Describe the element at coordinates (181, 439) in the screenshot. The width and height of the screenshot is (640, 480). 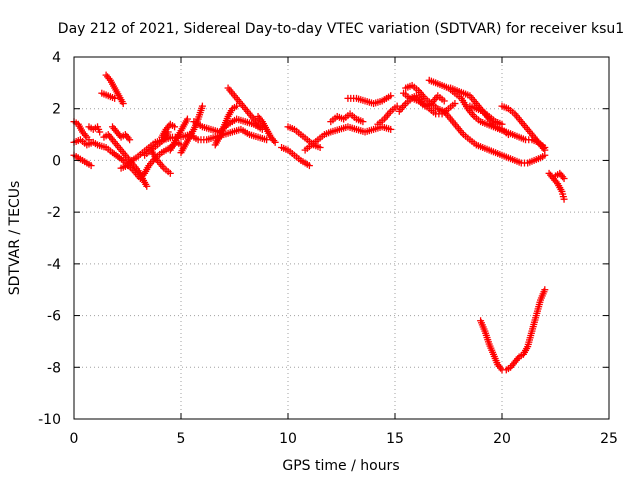
I see `x-tick-label: 5` at that location.